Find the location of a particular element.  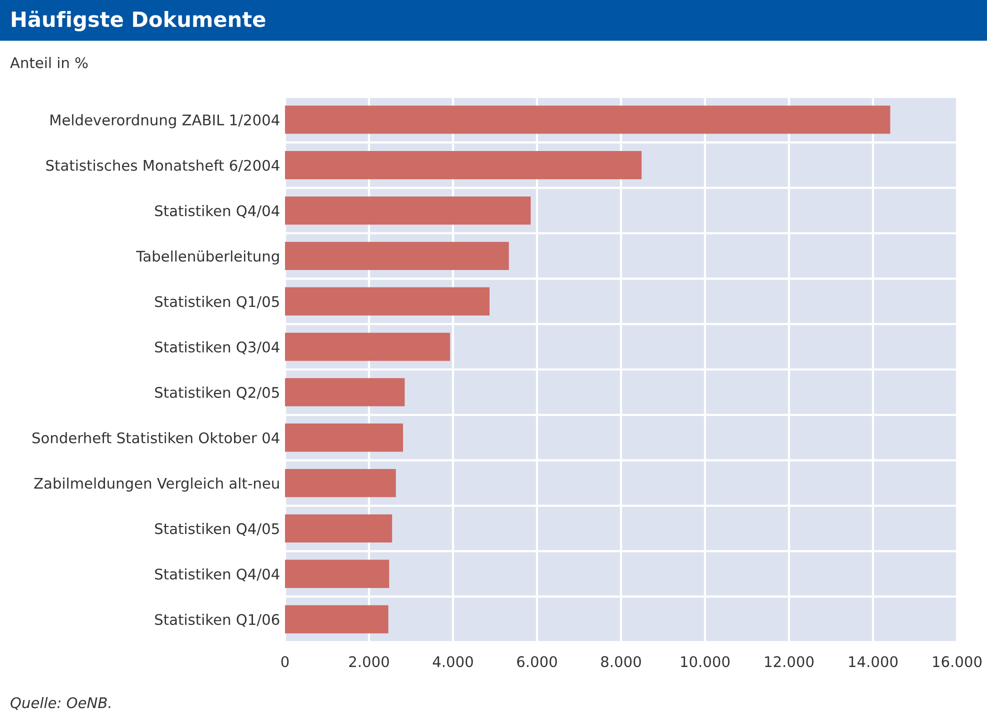

y-tick-label: Statistiken Q3/04 is located at coordinates (217, 347).